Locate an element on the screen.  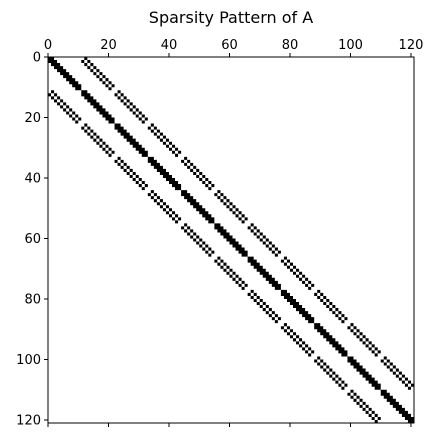
x-tick-label: 60 is located at coordinates (229, 45).